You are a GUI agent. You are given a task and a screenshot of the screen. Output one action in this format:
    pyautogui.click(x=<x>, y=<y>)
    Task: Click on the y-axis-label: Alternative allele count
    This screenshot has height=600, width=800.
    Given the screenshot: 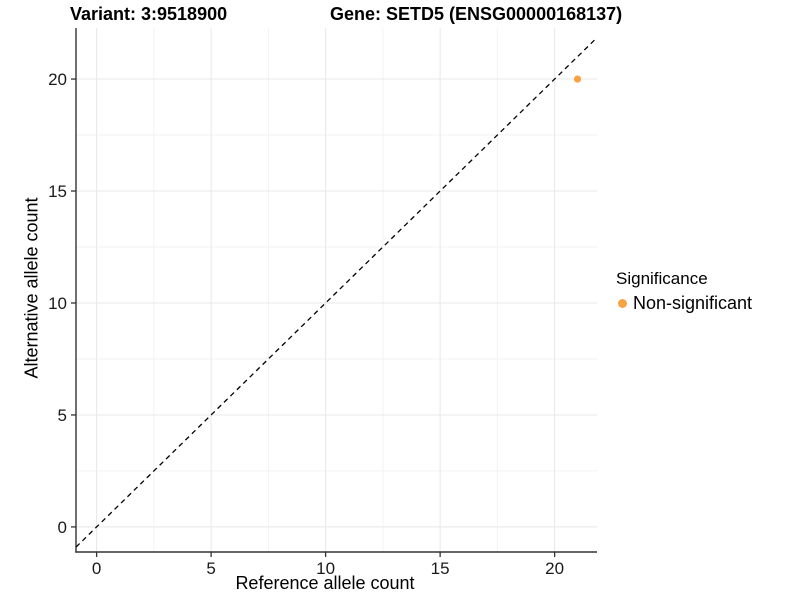 What is the action you would take?
    pyautogui.click(x=31, y=288)
    